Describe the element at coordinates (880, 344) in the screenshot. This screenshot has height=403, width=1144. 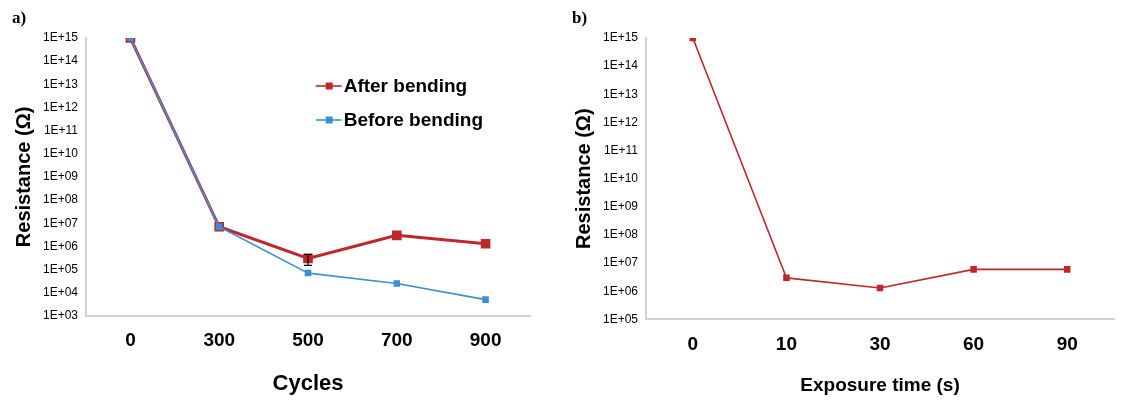
I see `x-tick-label: 30` at that location.